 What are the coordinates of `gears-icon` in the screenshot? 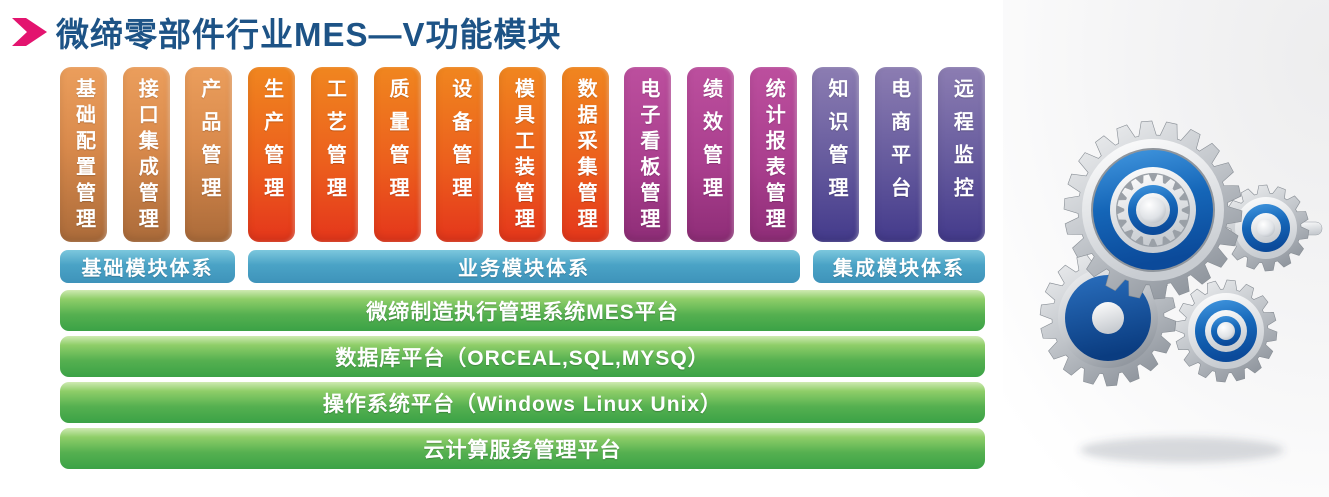 It's located at (1181, 291).